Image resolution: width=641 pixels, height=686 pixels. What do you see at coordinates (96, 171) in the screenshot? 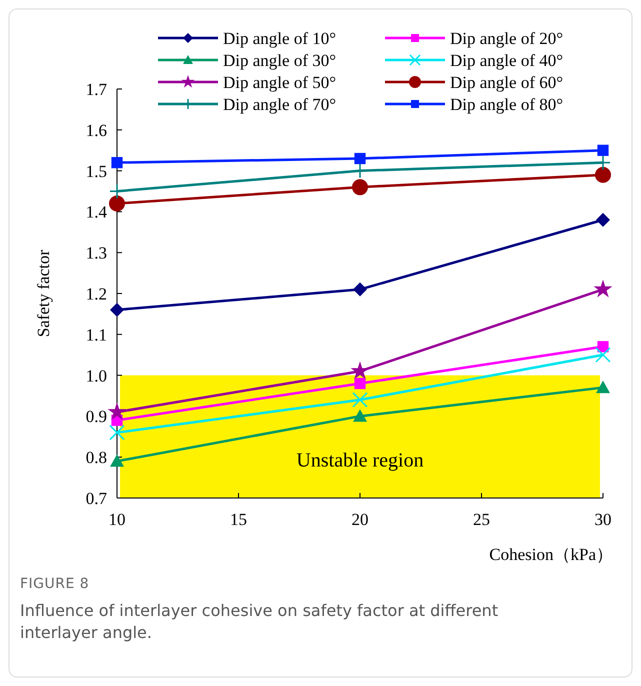
I see `y-tick-label: 1.5` at bounding box center [96, 171].